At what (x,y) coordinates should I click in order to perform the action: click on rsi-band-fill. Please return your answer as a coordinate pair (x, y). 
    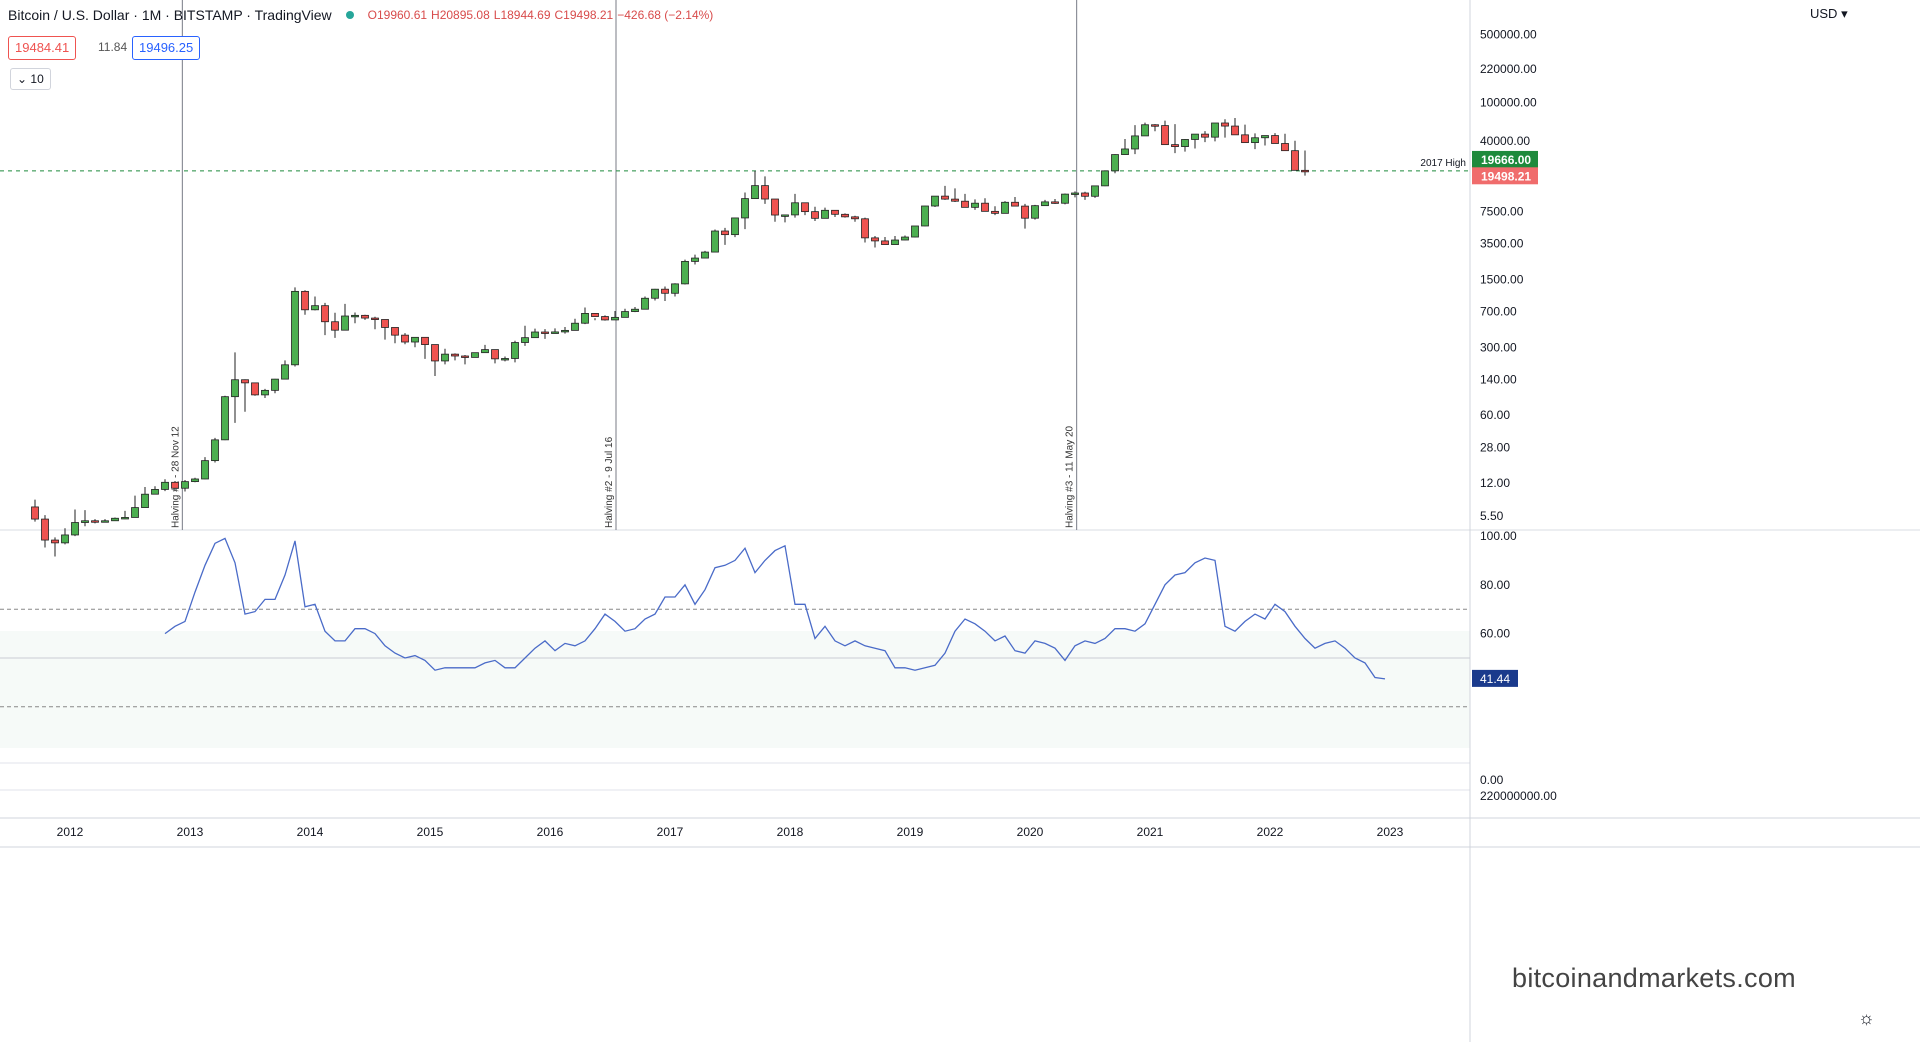
    Looking at the image, I should click on (735, 689).